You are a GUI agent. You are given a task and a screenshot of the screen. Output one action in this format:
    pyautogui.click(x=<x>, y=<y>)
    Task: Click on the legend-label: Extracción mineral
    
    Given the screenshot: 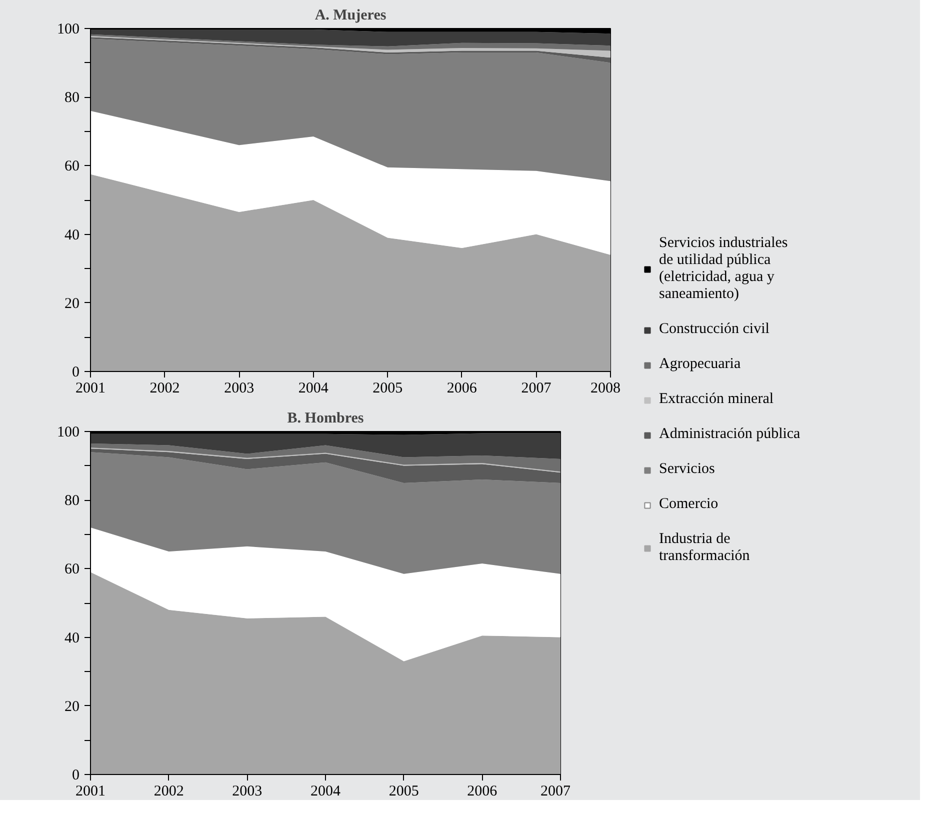 What is the action you would take?
    pyautogui.click(x=716, y=399)
    